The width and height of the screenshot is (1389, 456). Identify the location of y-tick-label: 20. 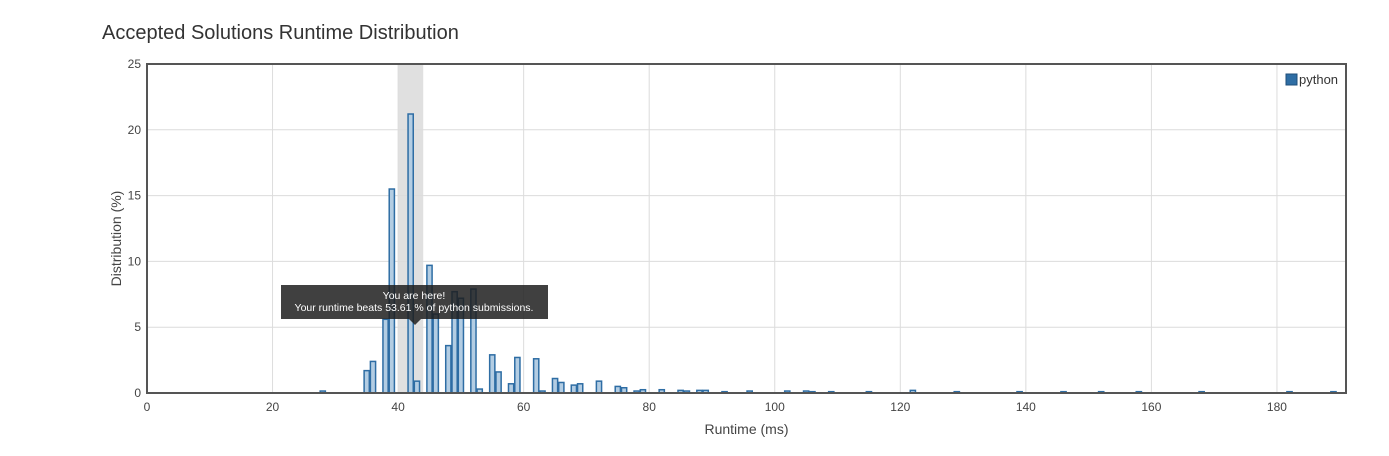
(135, 130).